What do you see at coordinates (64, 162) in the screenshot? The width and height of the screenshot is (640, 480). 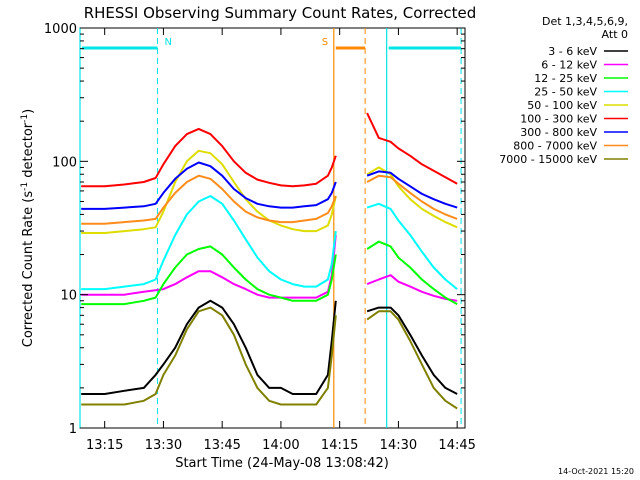 I see `y-tick-label-2: 100` at bounding box center [64, 162].